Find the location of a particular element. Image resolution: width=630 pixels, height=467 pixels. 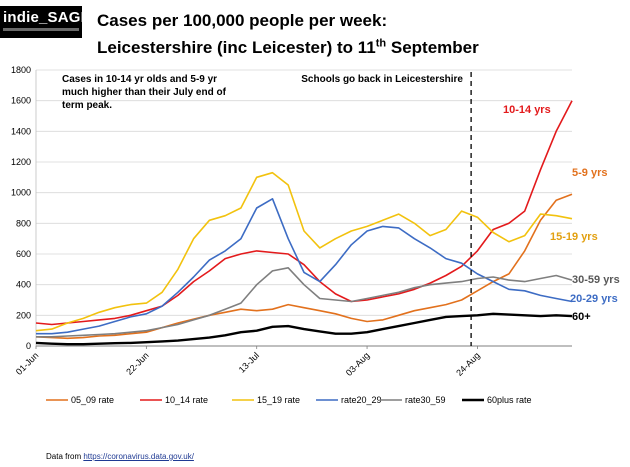

series-end-label: 20-29 yrs is located at coordinates (594, 299).